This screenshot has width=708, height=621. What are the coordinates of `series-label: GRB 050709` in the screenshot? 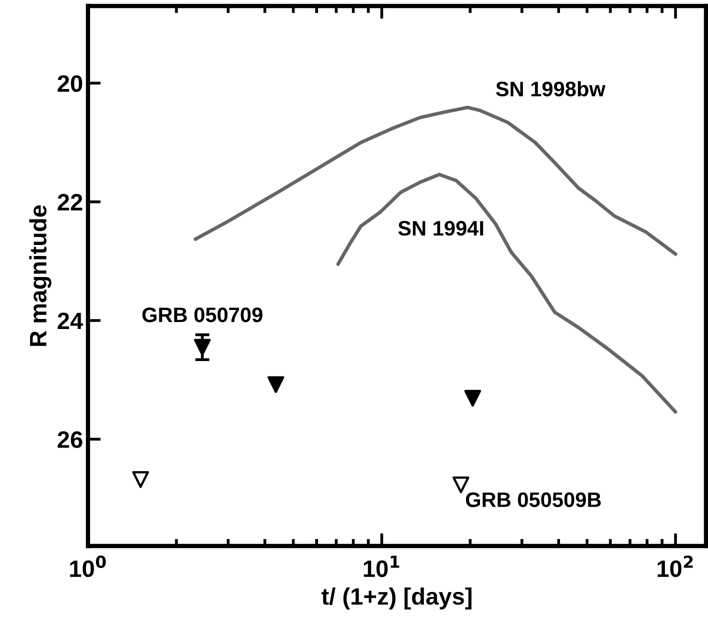 It's located at (202, 314).